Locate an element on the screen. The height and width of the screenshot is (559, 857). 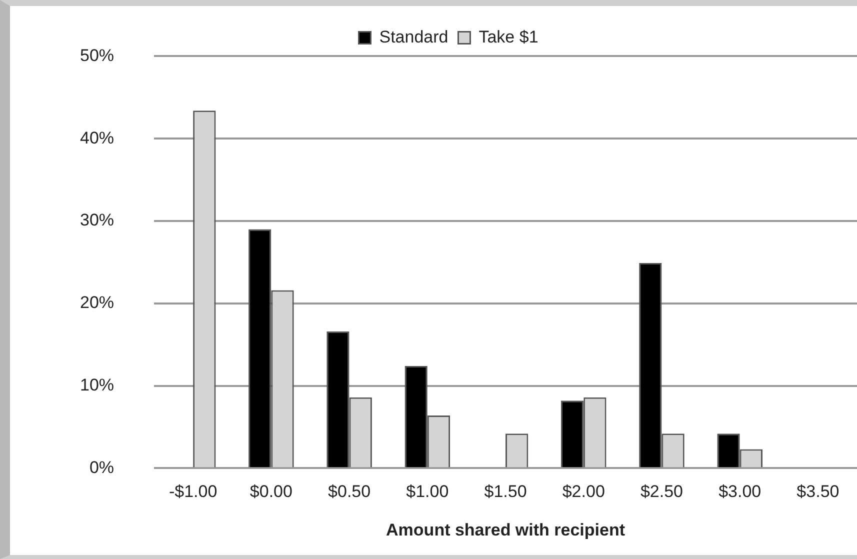
x-tick-label: -$1.00 is located at coordinates (193, 492).